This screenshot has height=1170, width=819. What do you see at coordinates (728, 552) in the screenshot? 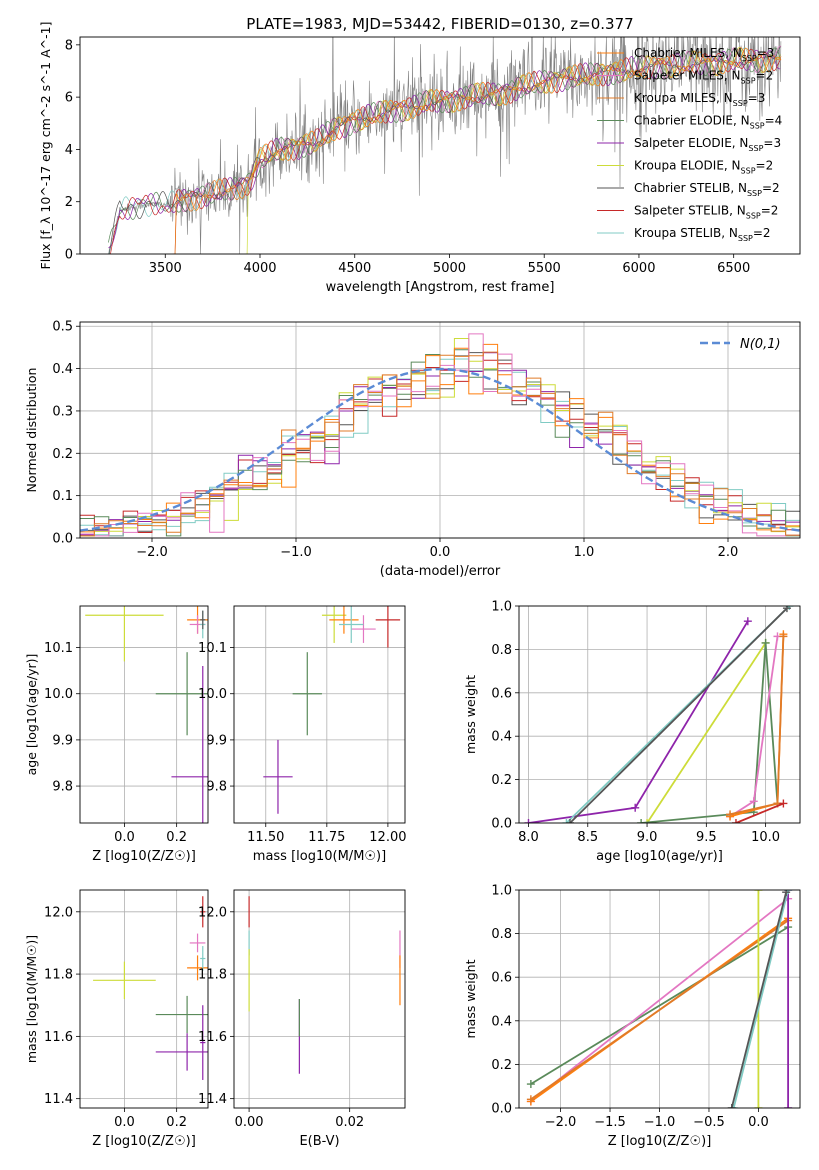
I see `x-tick-label: 2.0` at bounding box center [728, 552].